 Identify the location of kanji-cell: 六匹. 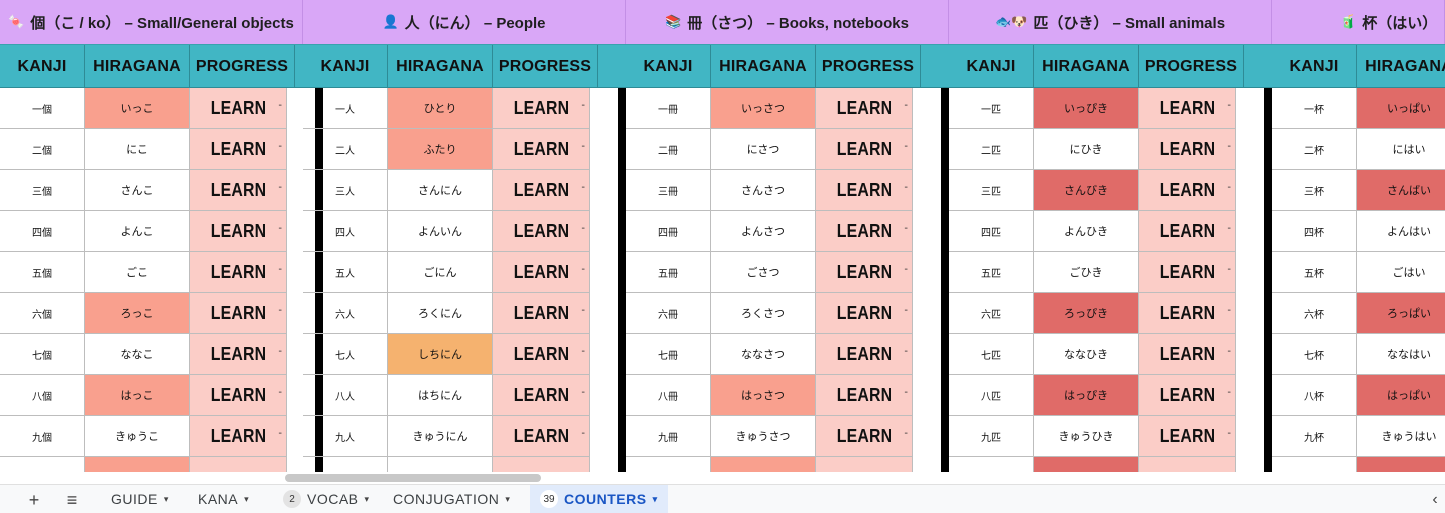
(991, 313).